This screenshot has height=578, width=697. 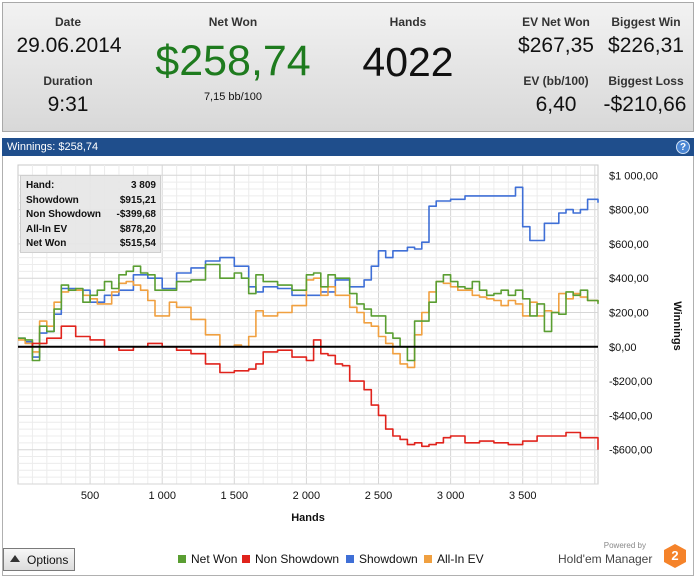 What do you see at coordinates (68, 104) in the screenshot?
I see `duration-value: 9:31` at bounding box center [68, 104].